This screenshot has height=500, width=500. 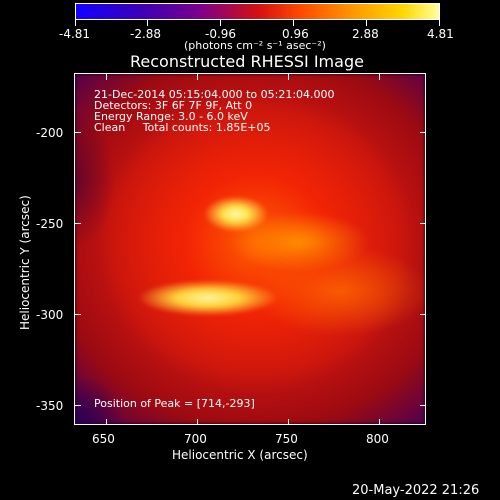 I want to click on colorbar-units: (photons cm⁻² s⁻¹ asec⁻²), so click(x=255, y=45).